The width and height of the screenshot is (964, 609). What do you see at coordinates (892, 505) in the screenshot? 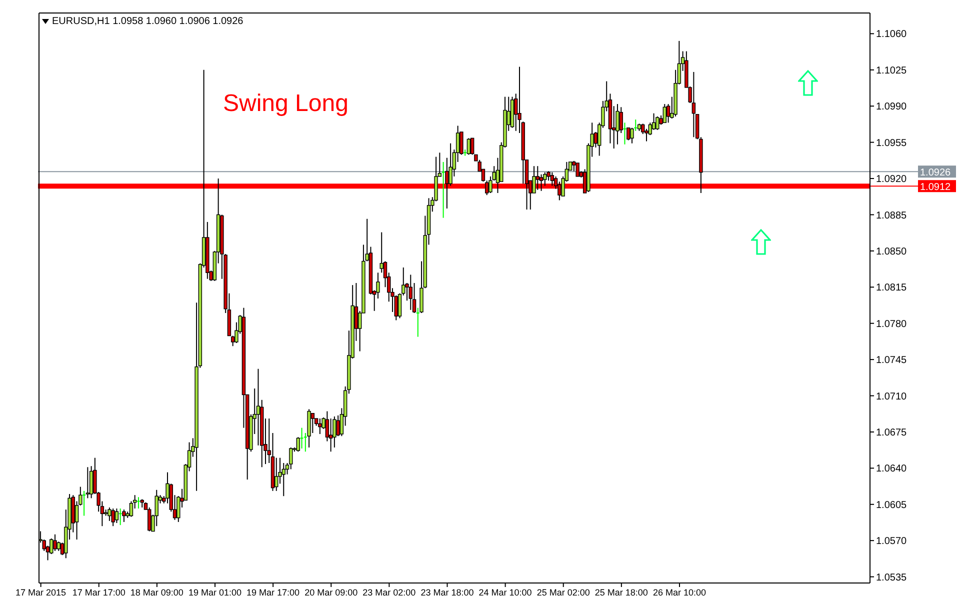
I see `y-tick-label: 1.0605` at bounding box center [892, 505].